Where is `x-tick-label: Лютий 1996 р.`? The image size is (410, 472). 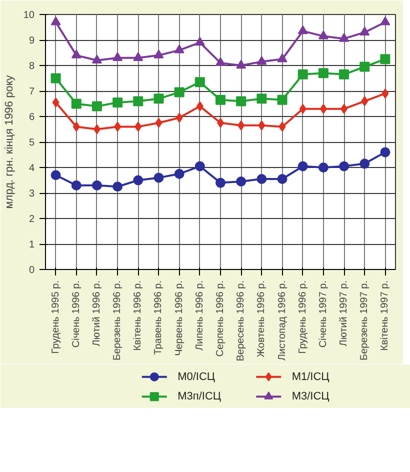 x-tick-label: Лютий 1996 р. is located at coordinates (96, 313).